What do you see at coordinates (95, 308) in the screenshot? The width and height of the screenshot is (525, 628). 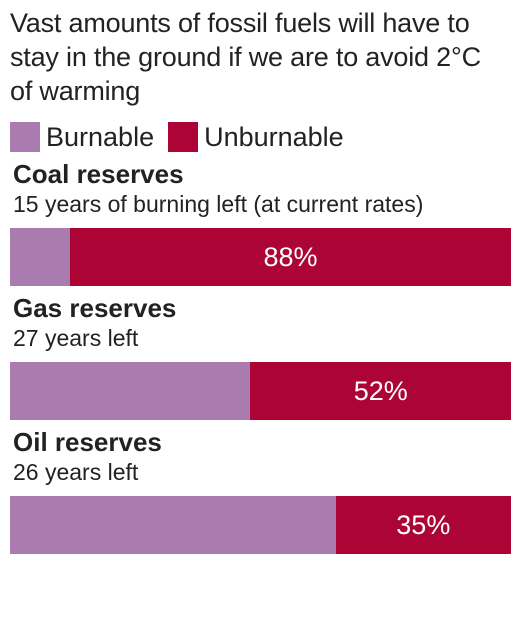 I see `gas-title: Gas reserves` at bounding box center [95, 308].